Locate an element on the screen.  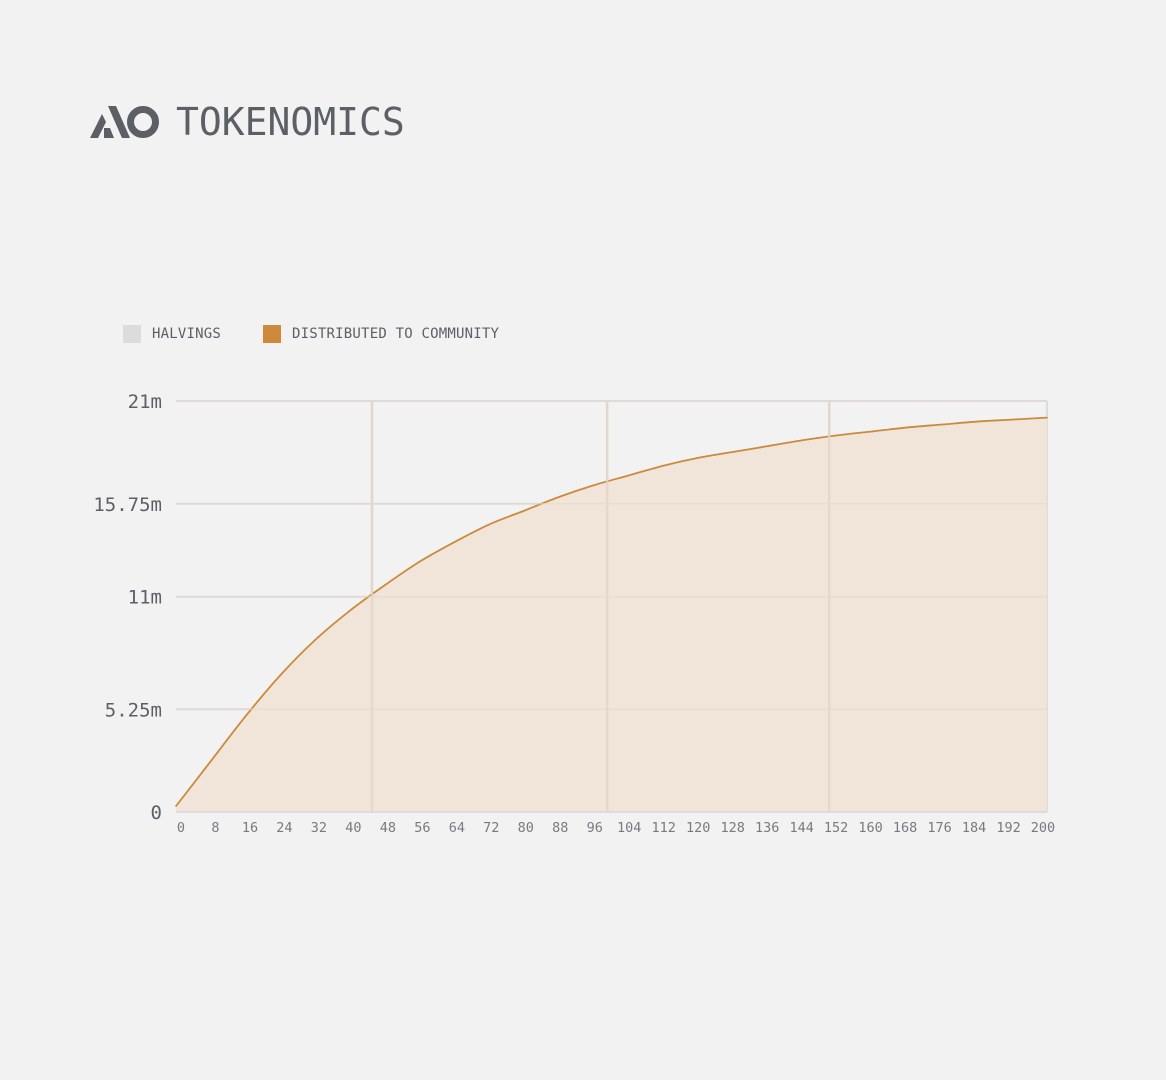
y-tick-label-2: 11m is located at coordinates (145, 598).